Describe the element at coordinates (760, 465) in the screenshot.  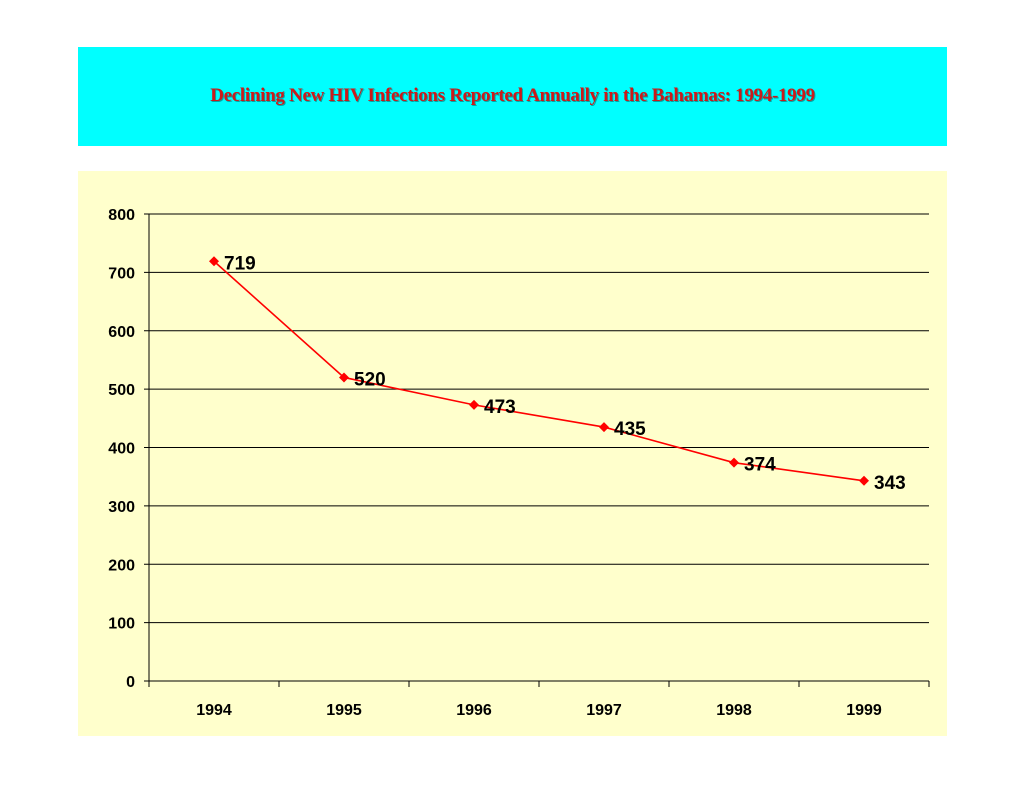
I see `data-label: 374` at that location.